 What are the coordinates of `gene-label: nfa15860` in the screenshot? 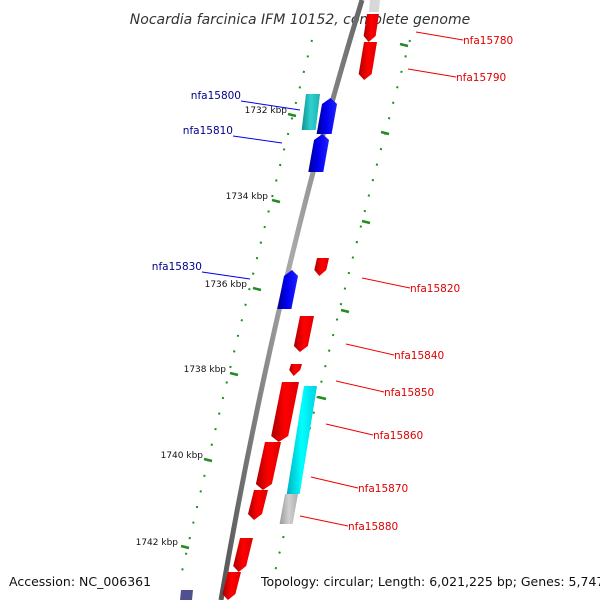 It's located at (398, 436).